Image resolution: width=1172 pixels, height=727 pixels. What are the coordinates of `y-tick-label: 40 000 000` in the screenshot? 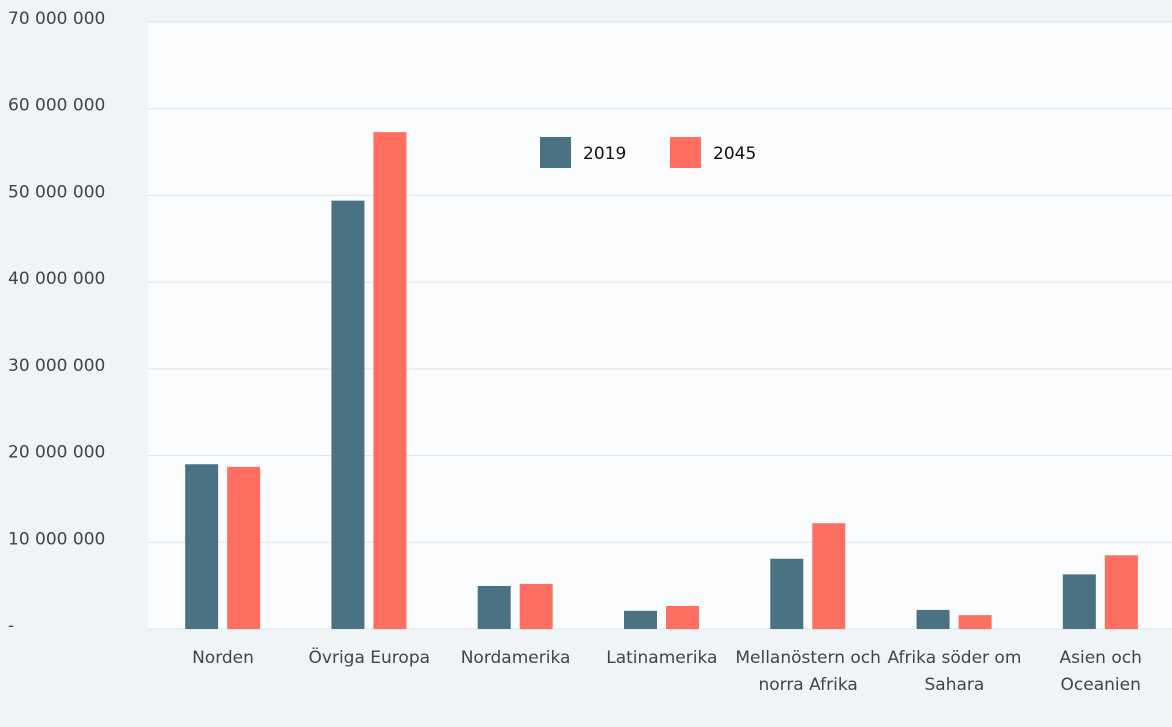 It's located at (56, 279).